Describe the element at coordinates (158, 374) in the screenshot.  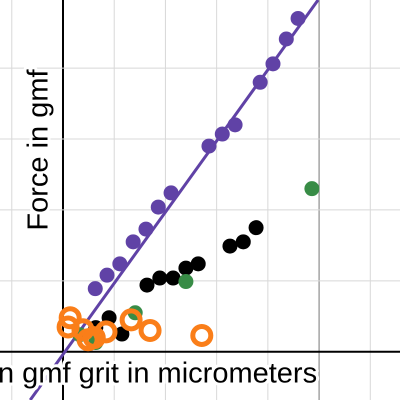
I see `x-axis-label: n gmf grit in micrometers` at that location.